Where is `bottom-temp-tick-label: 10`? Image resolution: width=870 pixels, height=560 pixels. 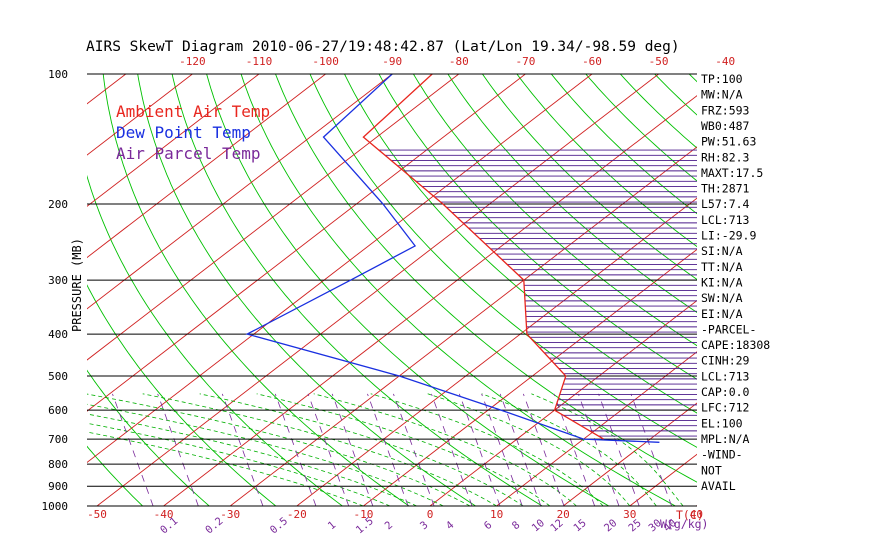
bottom-temp-tick-label: 10 is located at coordinates (496, 514).